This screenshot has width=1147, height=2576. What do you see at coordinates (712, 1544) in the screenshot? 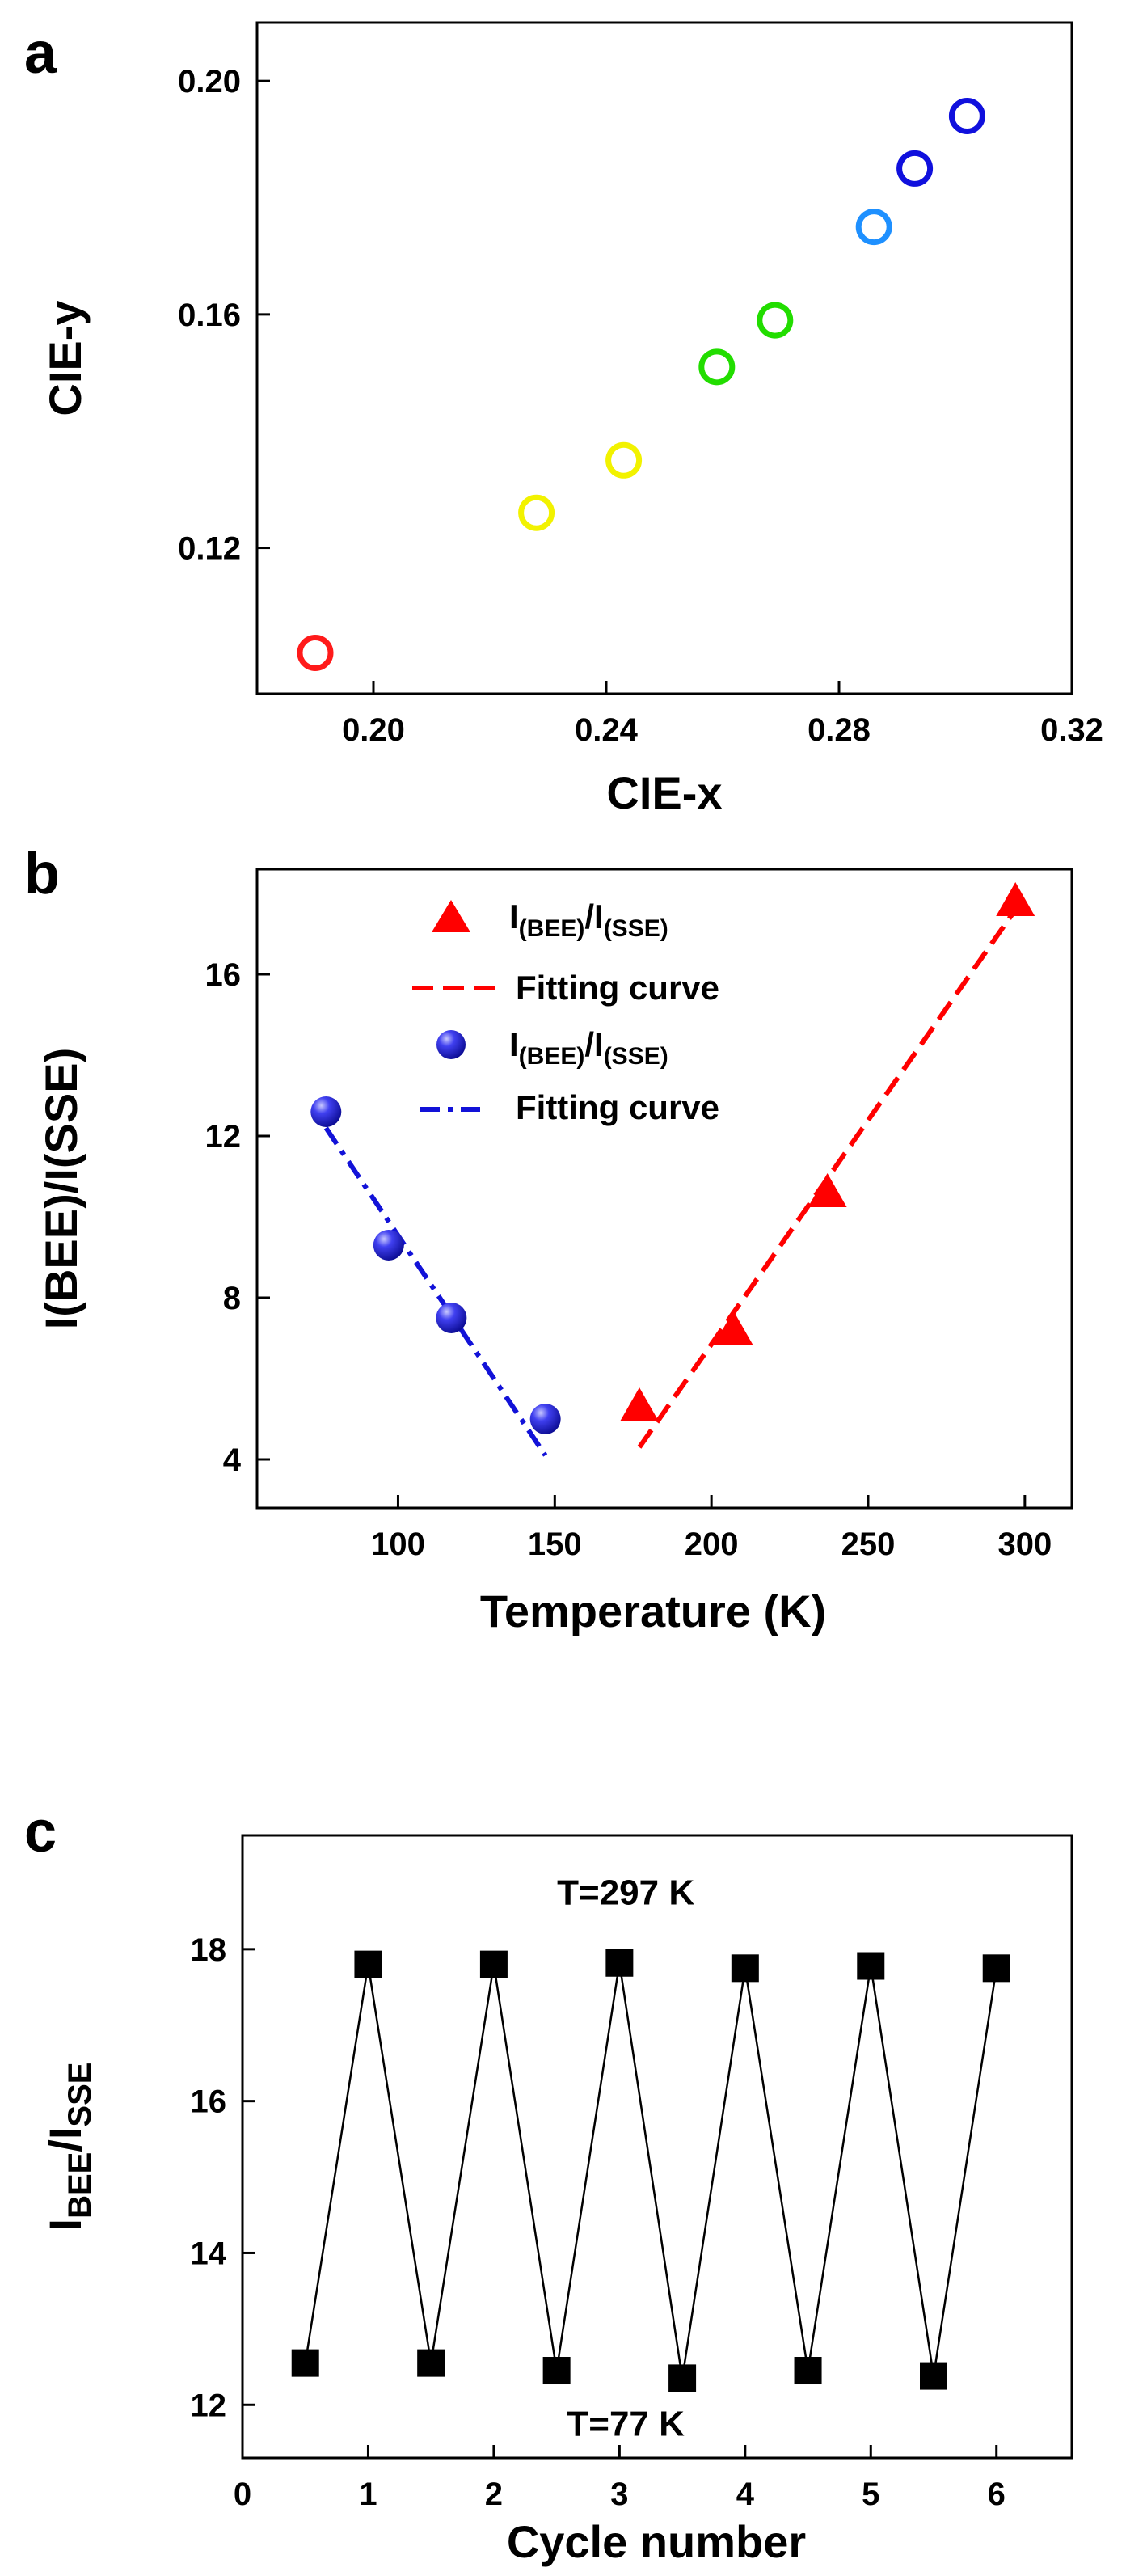
I see `panel-b-x-tick-label: 200` at bounding box center [712, 1544].